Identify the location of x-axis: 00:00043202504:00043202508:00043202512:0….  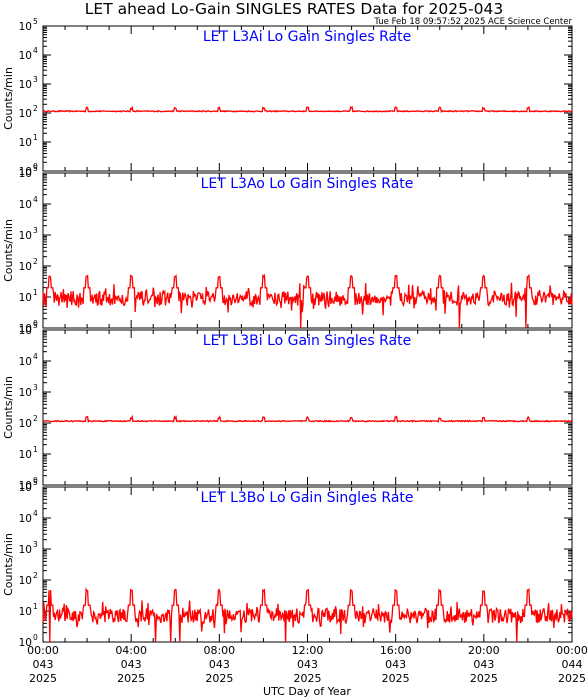
(307, 664).